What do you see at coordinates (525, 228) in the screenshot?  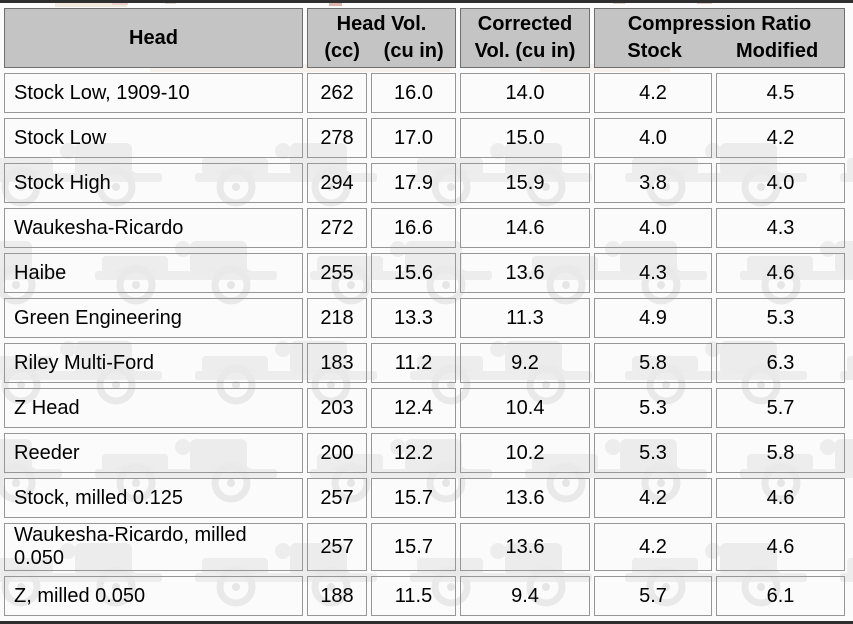 I see `corrected-cell: 14.6` at bounding box center [525, 228].